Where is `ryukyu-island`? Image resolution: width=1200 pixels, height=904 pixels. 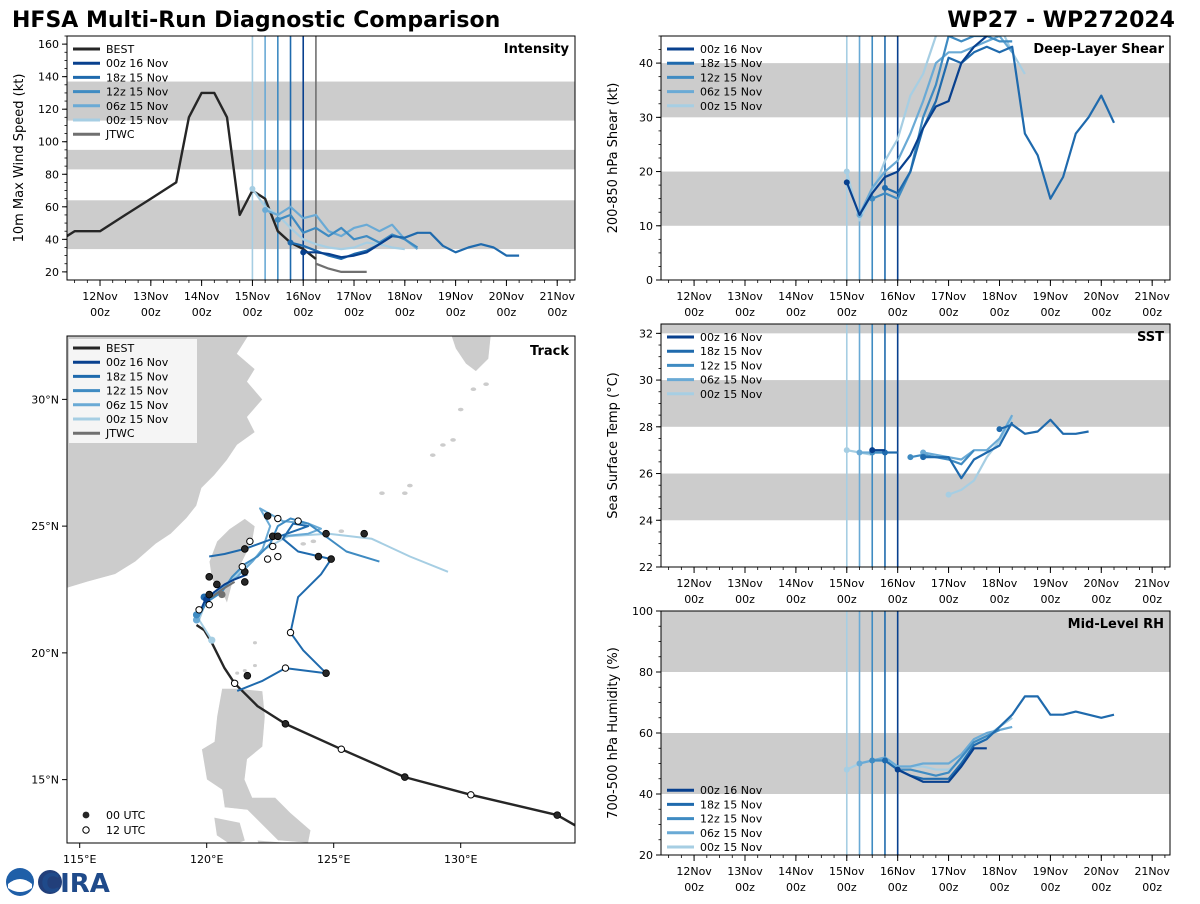
ryukyu-island is located at coordinates (486, 384).